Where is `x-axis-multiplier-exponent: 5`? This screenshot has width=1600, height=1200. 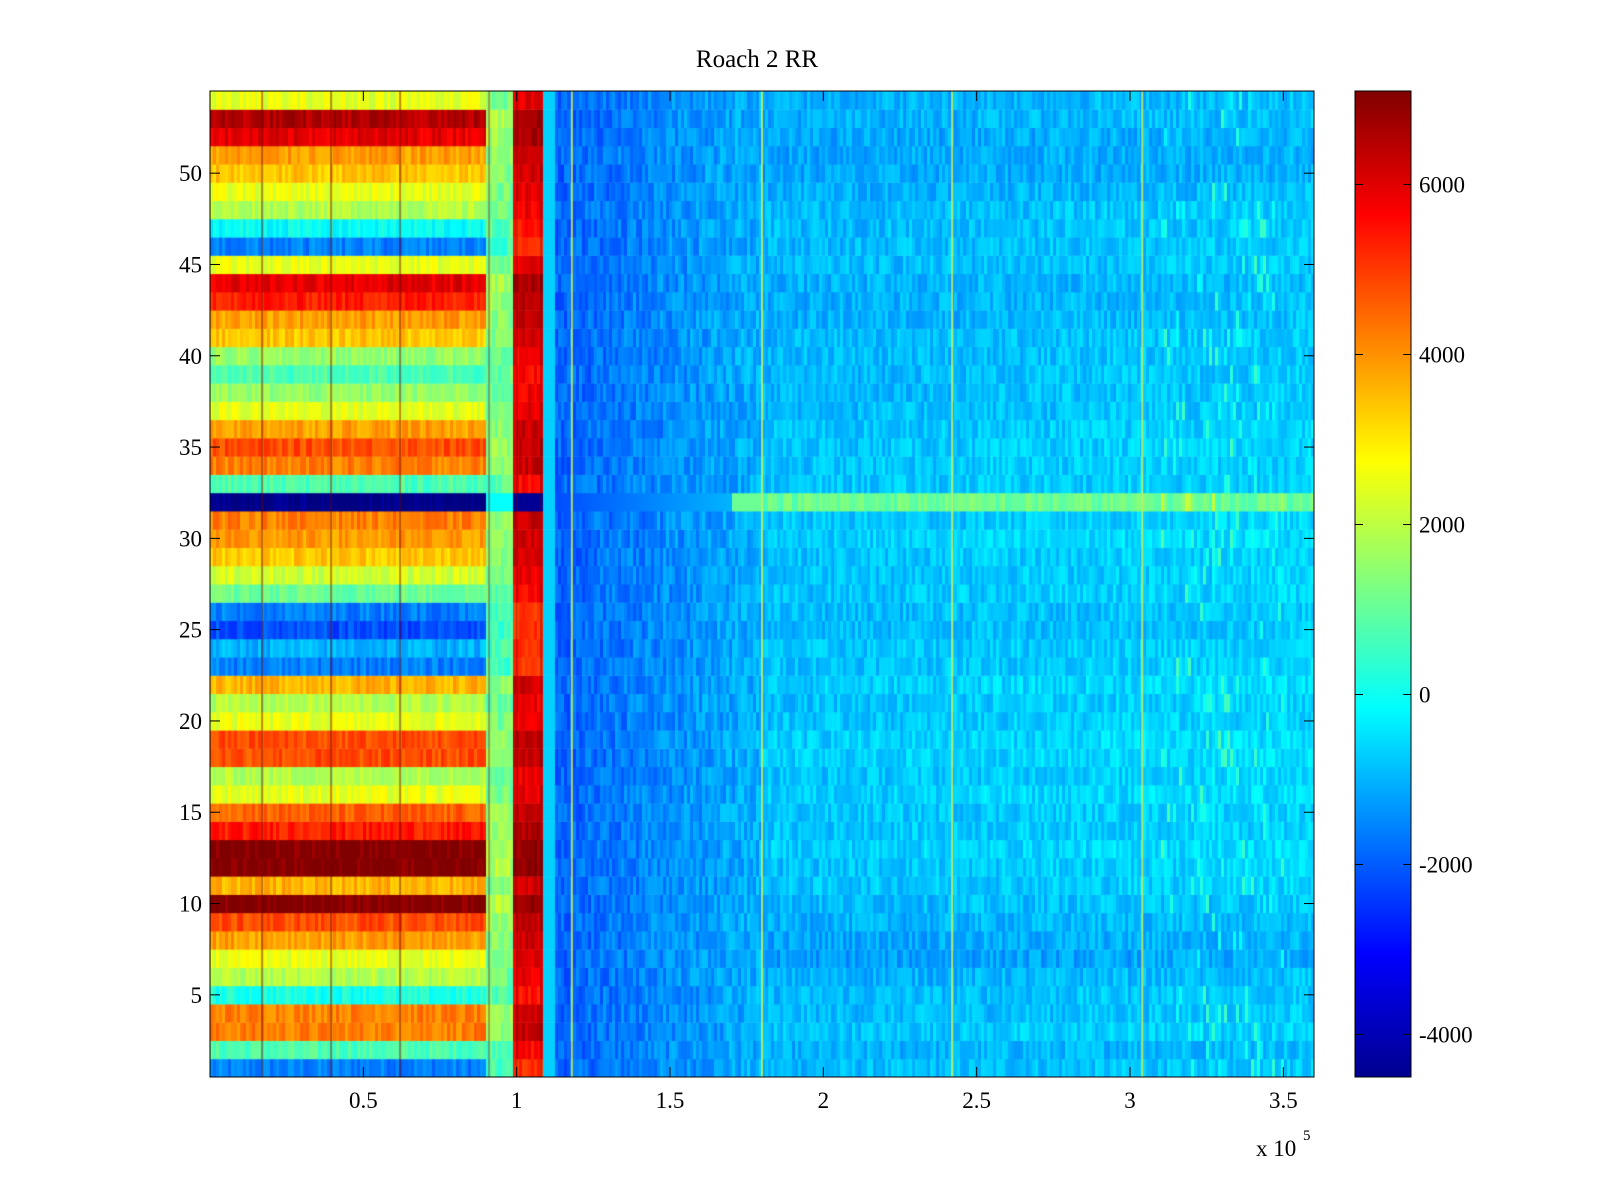 x-axis-multiplier-exponent: 5 is located at coordinates (1307, 1136).